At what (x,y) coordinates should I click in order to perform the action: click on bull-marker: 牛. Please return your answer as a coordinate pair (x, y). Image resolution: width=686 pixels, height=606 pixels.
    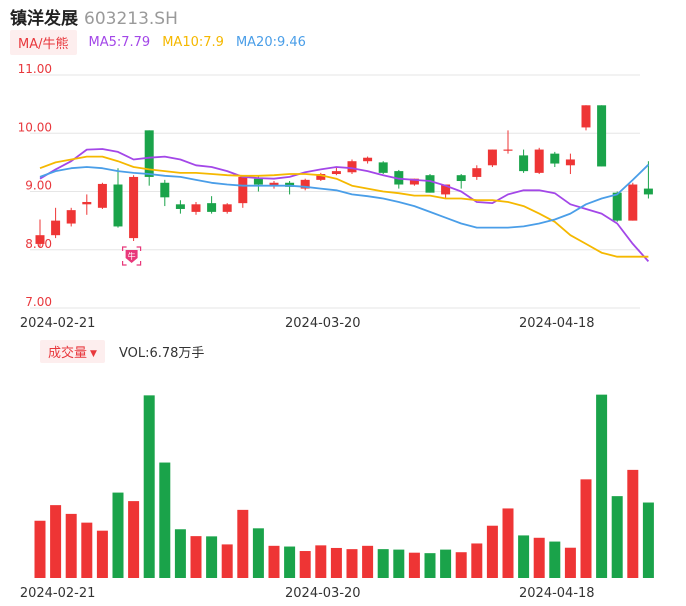
    Looking at the image, I should click on (132, 256).